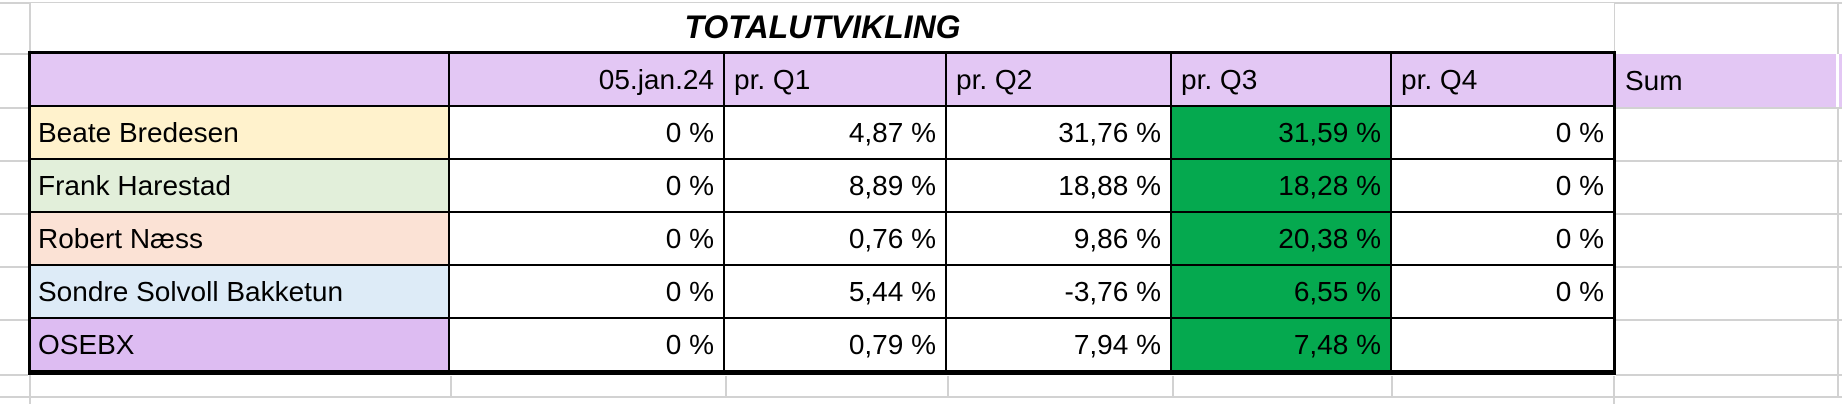  I want to click on value-cell-q2: 7,94 %, so click(1059, 345).